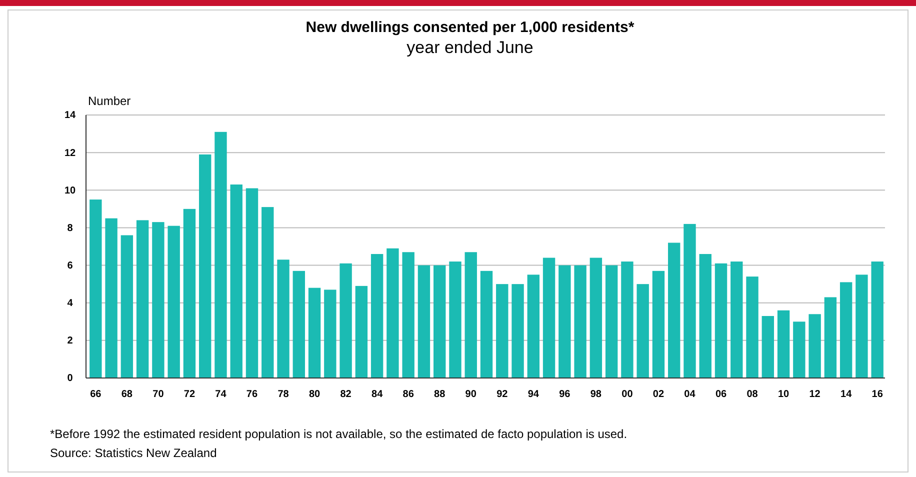 This screenshot has width=916, height=477. Describe the element at coordinates (846, 394) in the screenshot. I see `x-tick-label: 14` at that location.